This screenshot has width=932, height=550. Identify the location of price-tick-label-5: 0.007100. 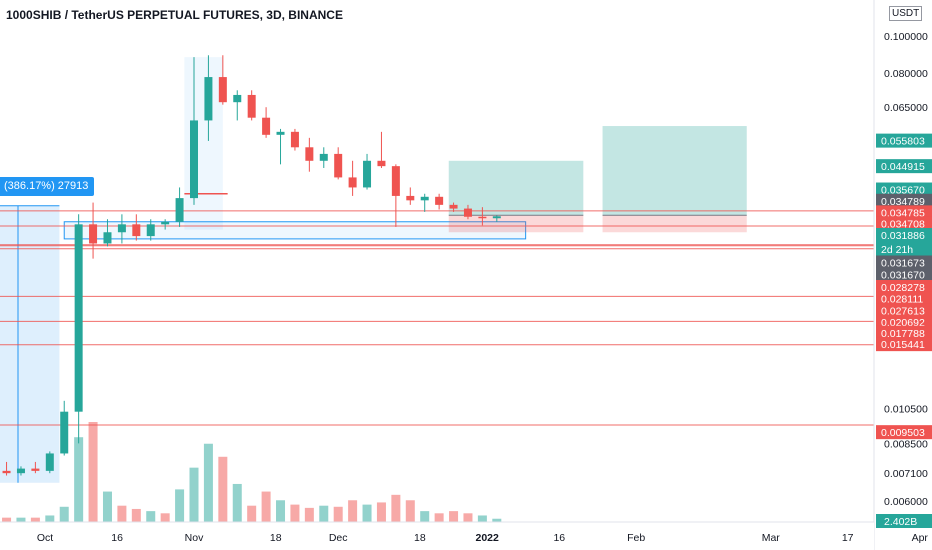
(906, 474).